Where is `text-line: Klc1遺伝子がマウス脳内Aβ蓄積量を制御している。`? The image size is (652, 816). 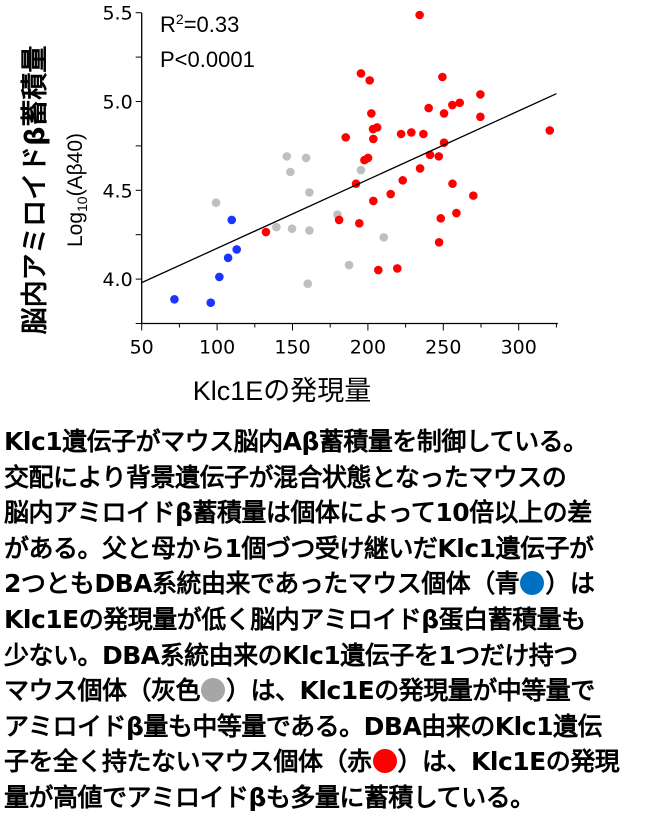
text-line: Klc1遺伝子がマウス脳内Aβ蓄積量を制御している。 is located at coordinates (296, 441).